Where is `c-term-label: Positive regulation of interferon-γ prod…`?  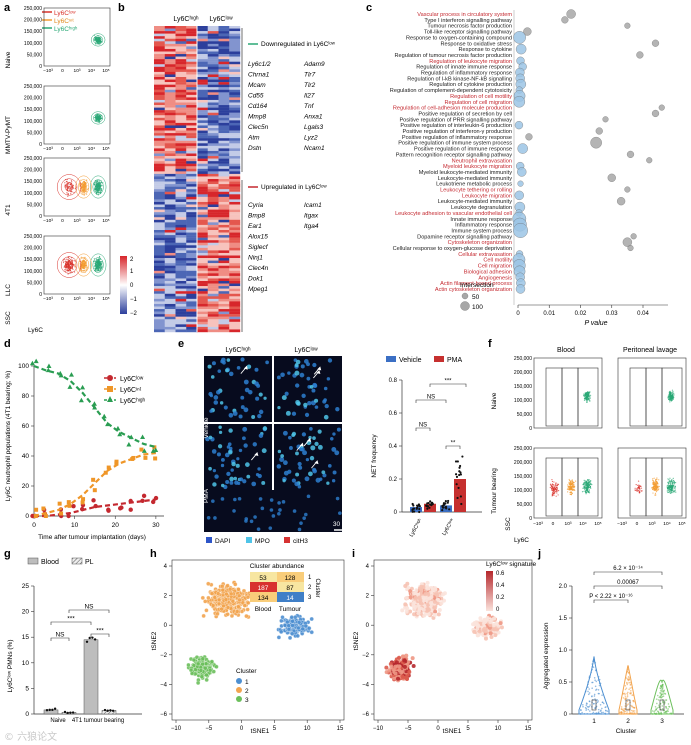
c-term-label: Positive regulation of interferon-γ prod… is located at coordinates (457, 132).